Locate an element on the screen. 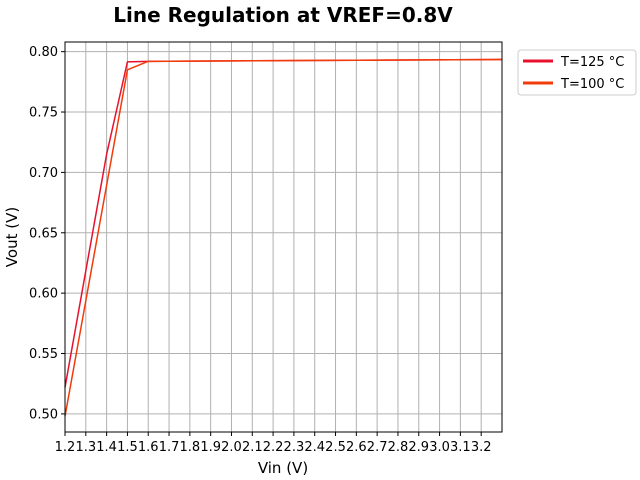  y-tick-label-3: 0.65 is located at coordinates (43, 233).